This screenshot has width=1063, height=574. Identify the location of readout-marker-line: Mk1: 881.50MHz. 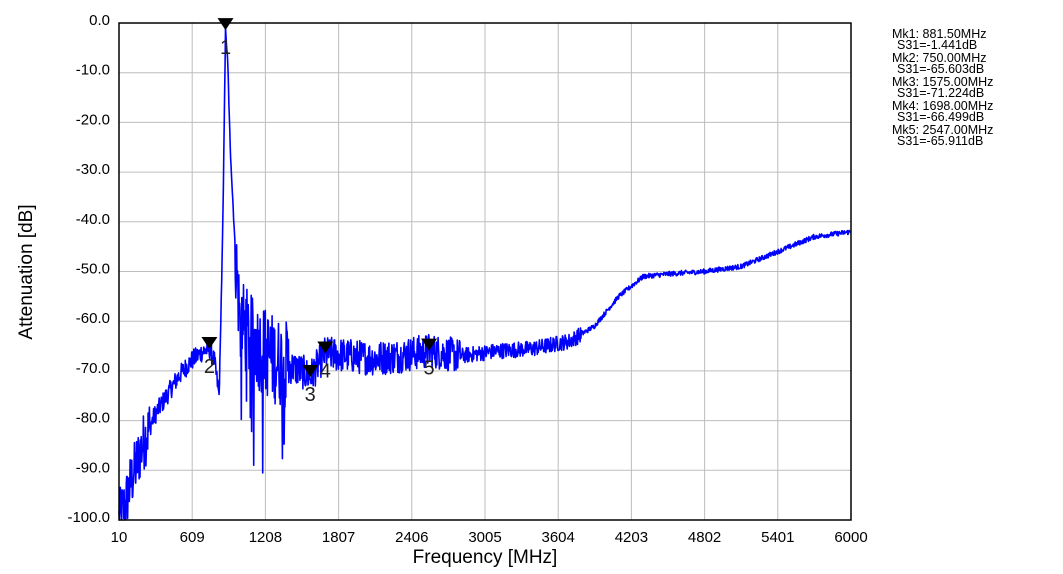
(939, 34).